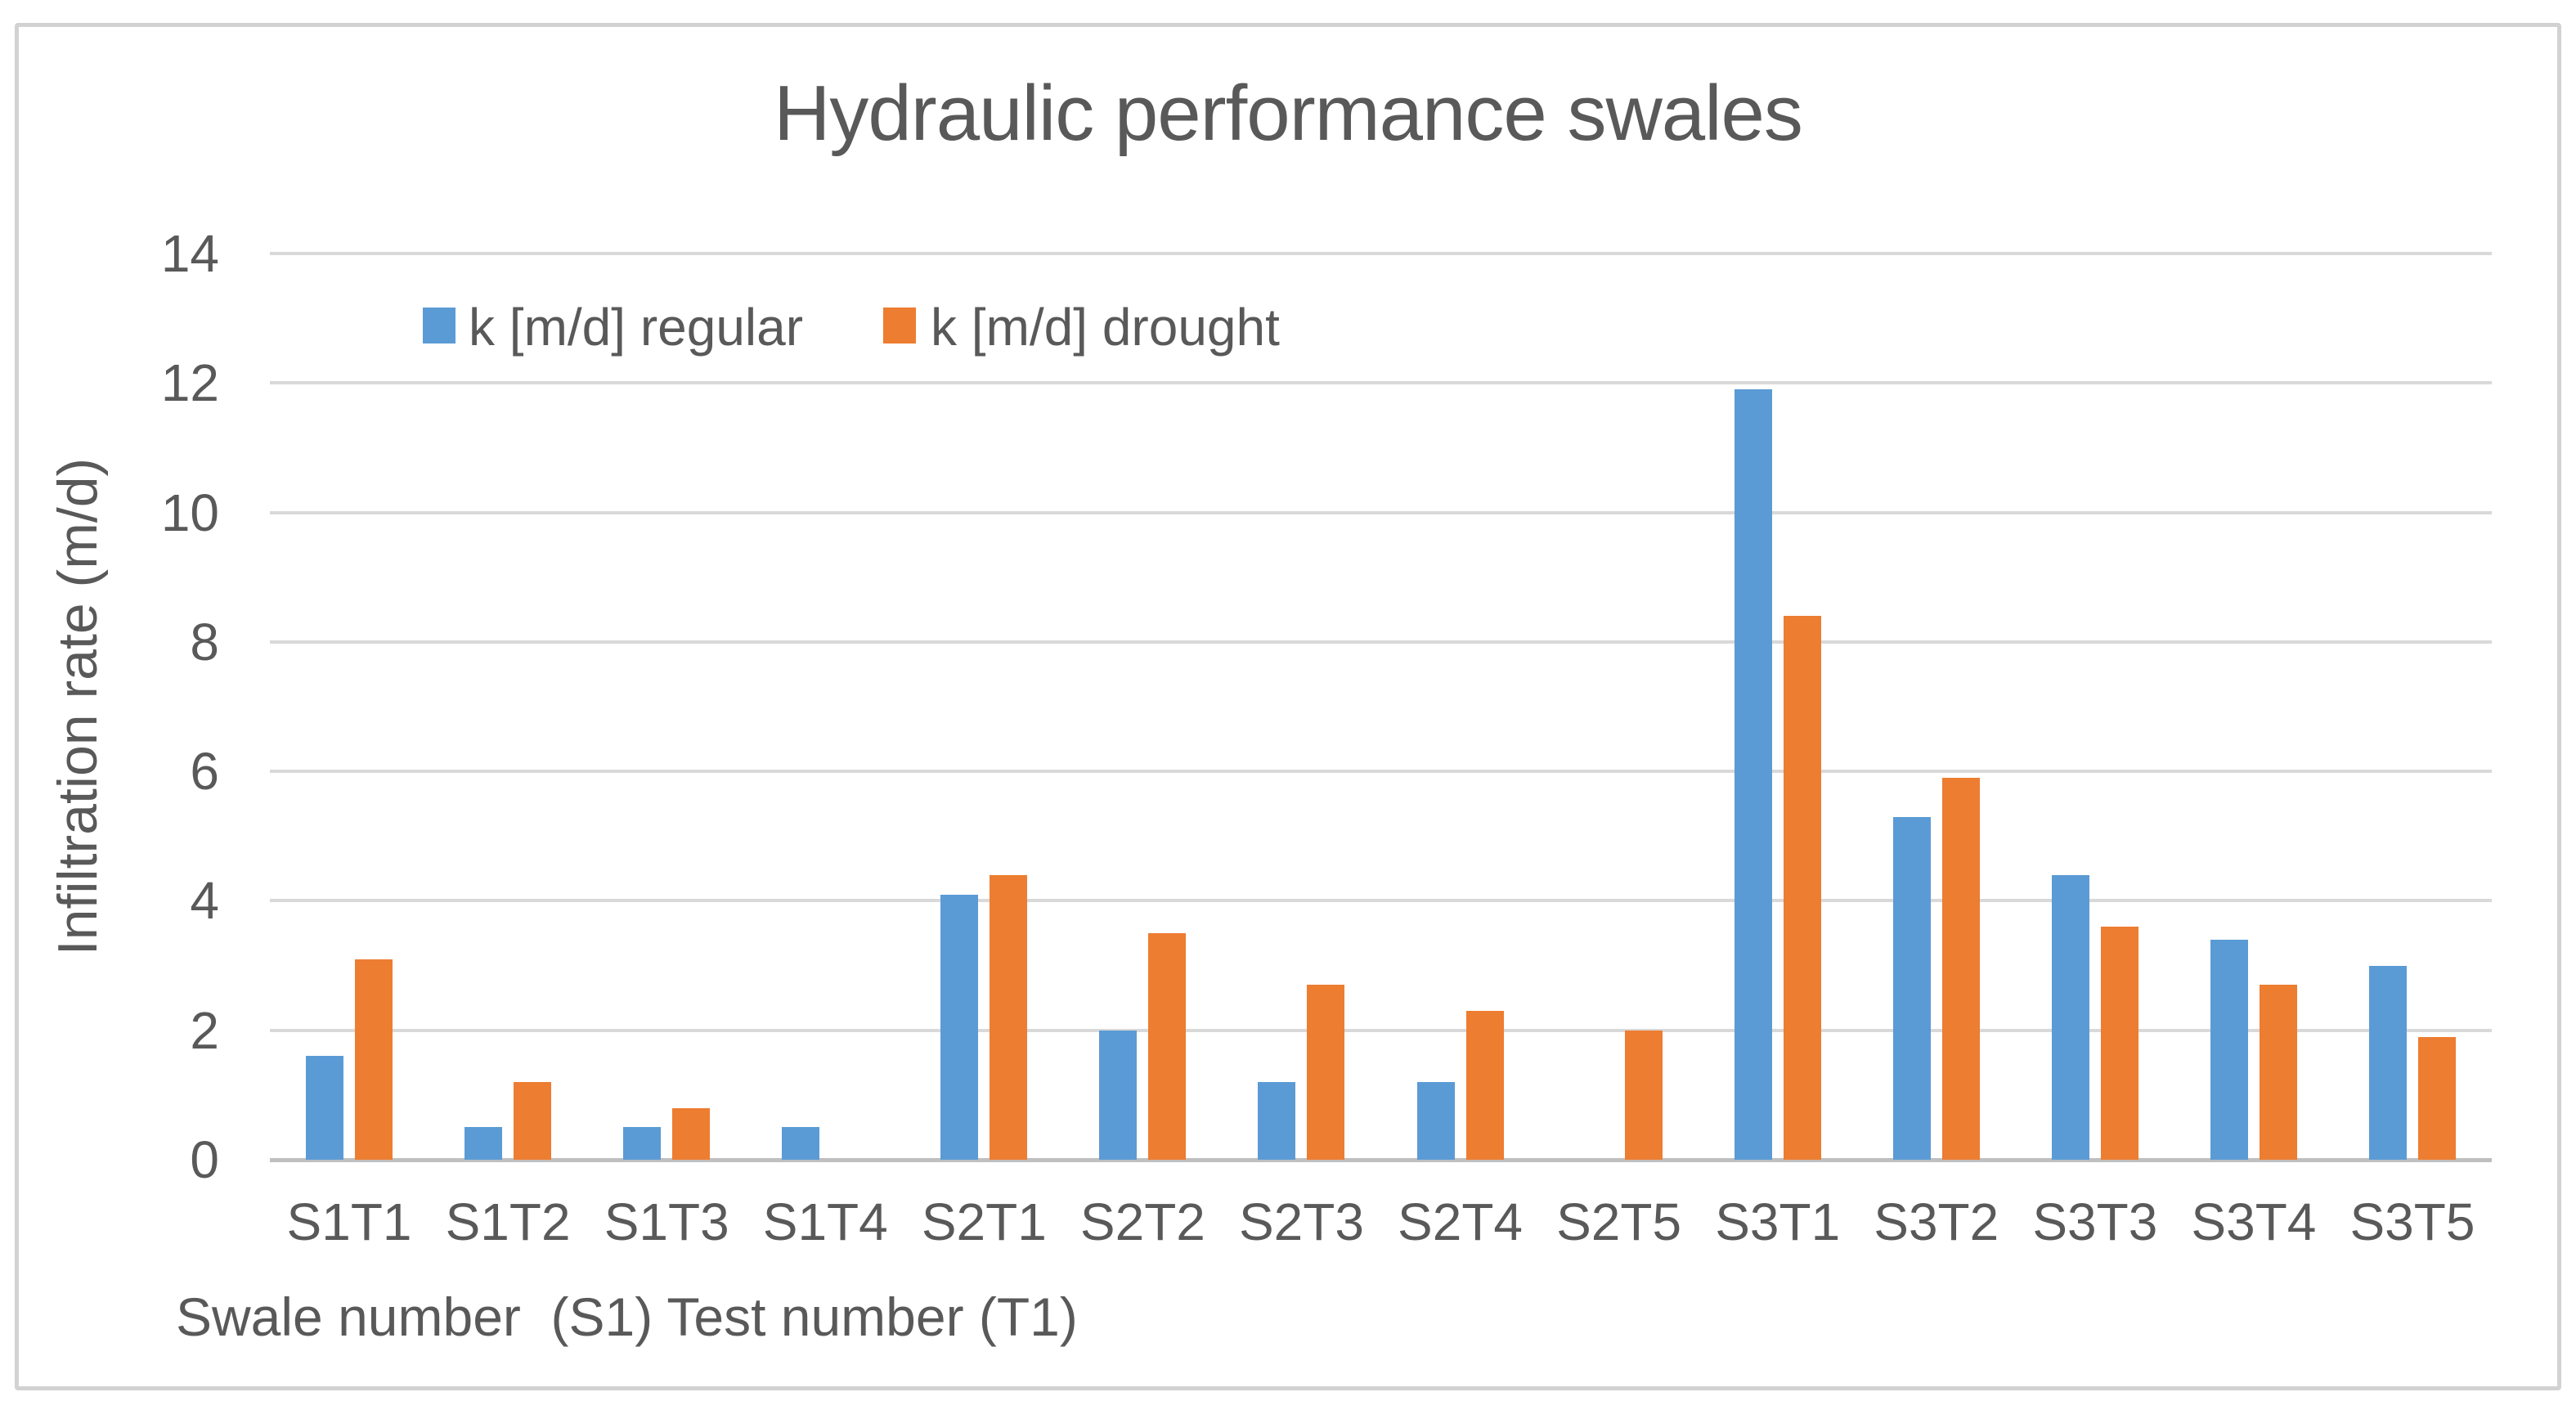  I want to click on legend-swatch-drought, so click(899, 326).